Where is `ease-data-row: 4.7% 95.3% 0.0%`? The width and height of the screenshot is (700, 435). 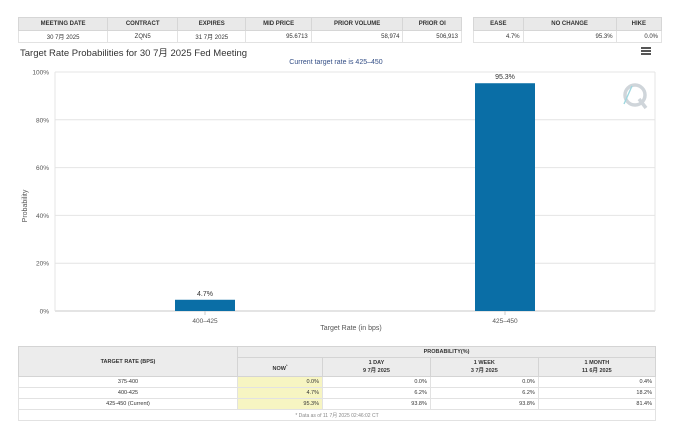
ease-data-row: 4.7% 95.3% 0.0% is located at coordinates (568, 36).